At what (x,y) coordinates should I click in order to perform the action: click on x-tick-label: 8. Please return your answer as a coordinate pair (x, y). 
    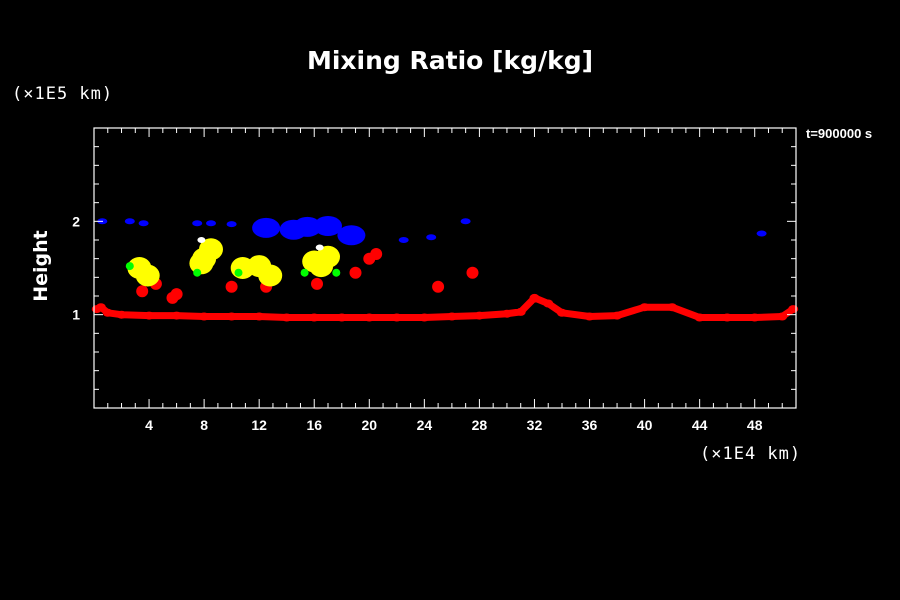
    Looking at the image, I should click on (204, 425).